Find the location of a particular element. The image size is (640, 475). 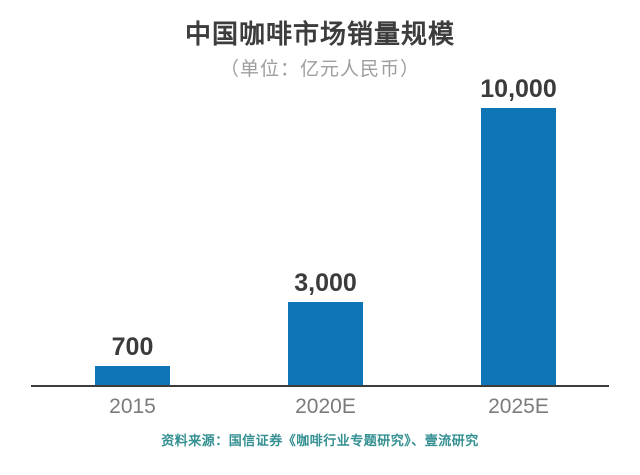

value-label: 3,000 is located at coordinates (325, 283).